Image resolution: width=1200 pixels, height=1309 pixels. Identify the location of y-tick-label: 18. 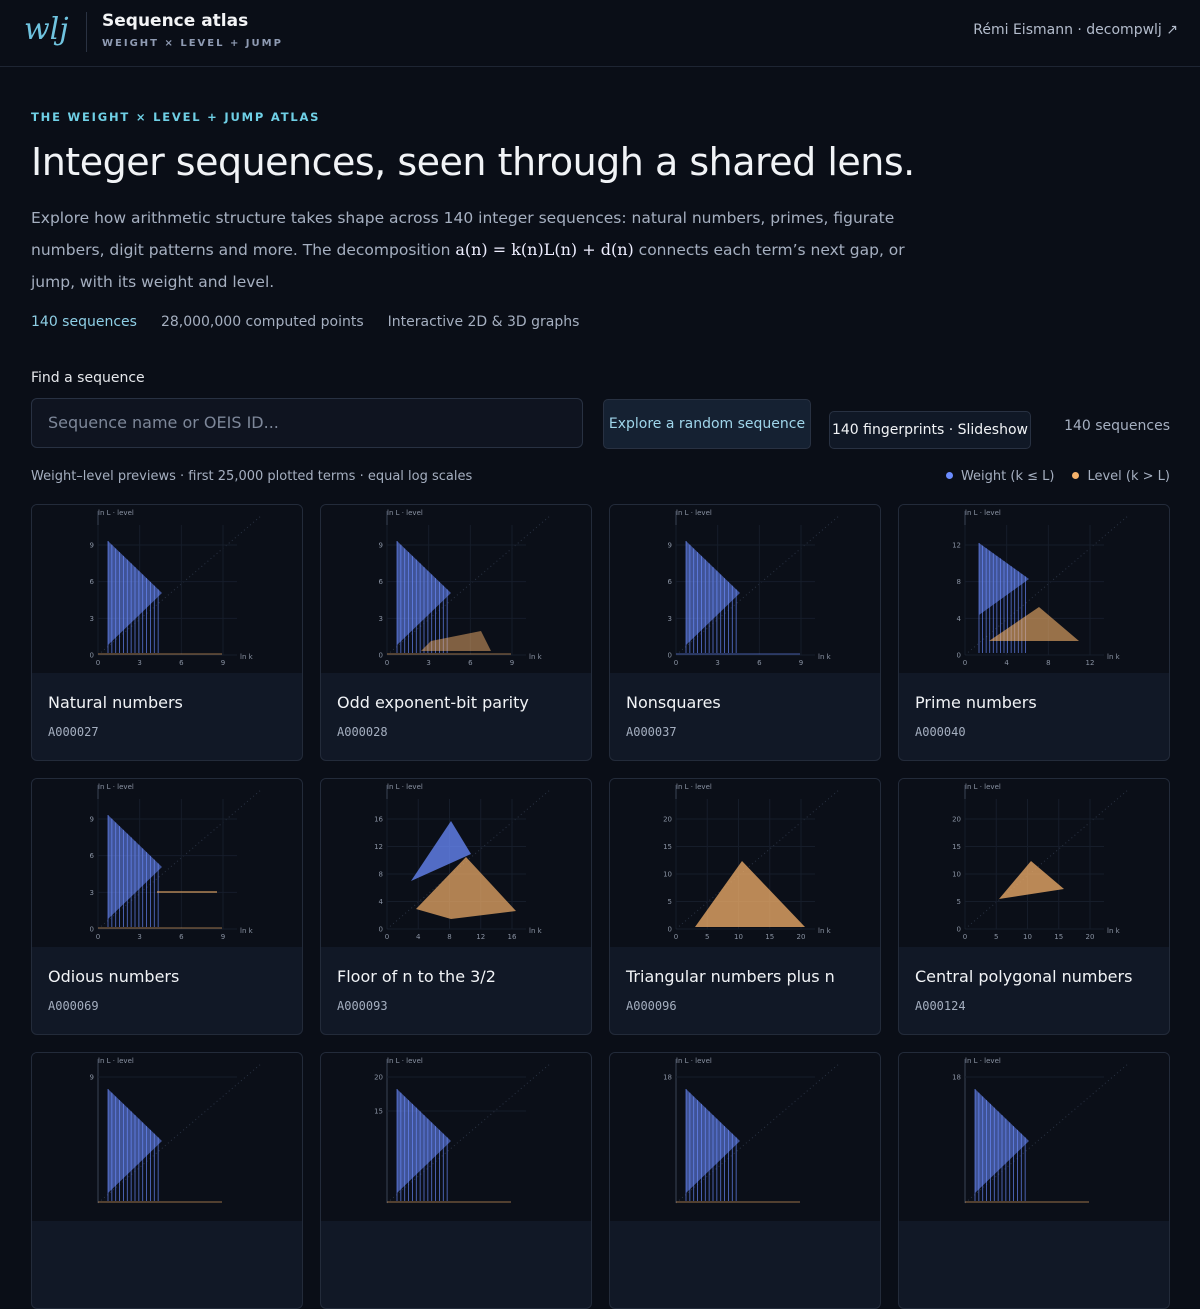
(956, 1078).